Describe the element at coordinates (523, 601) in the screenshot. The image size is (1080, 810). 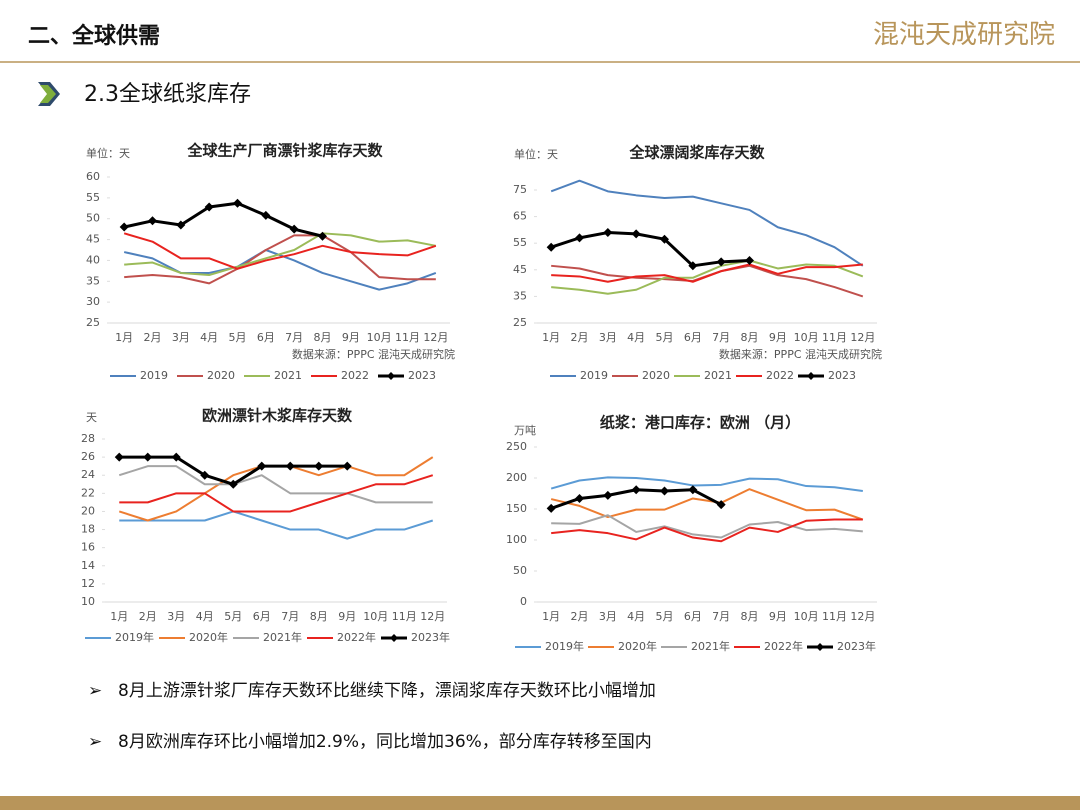
I see `y-tick-label: 0` at that location.